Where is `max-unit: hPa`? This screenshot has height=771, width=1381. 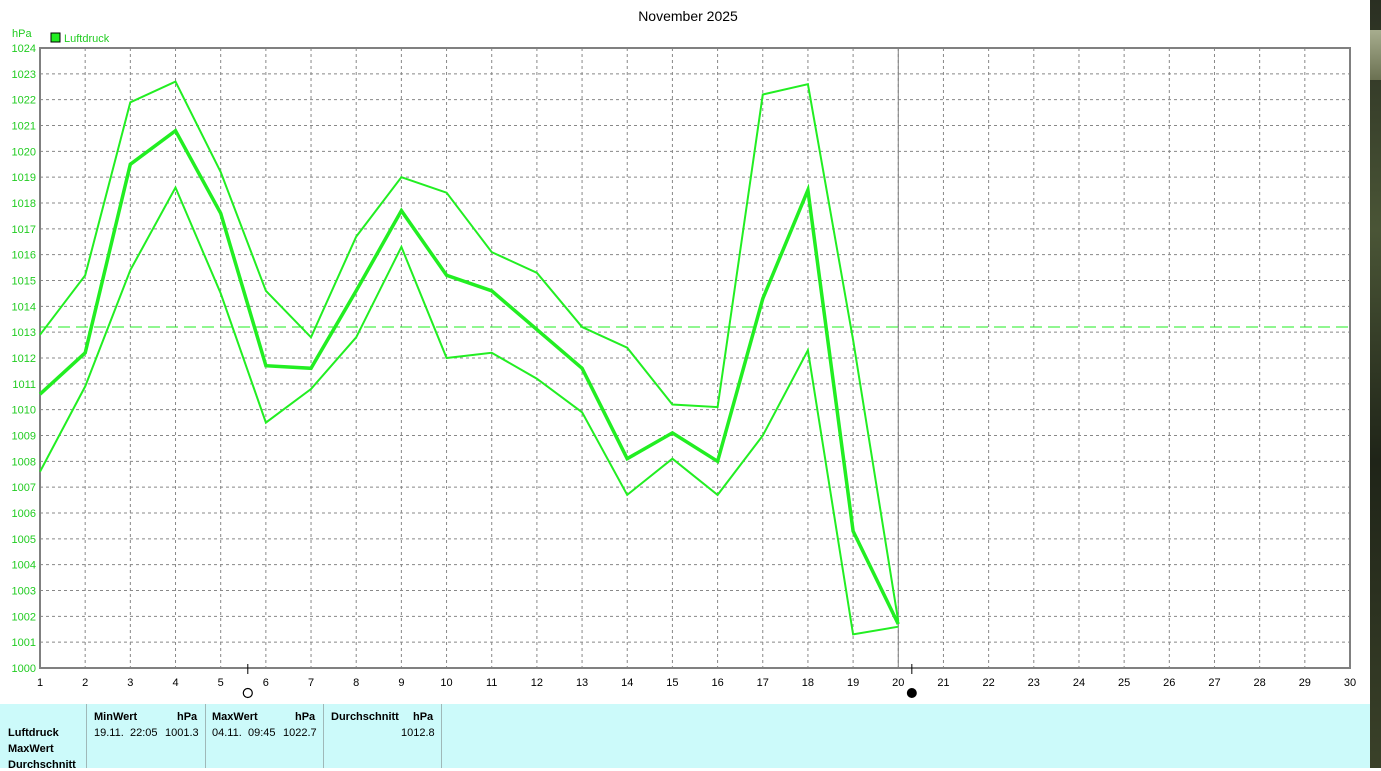 max-unit: hPa is located at coordinates (305, 717).